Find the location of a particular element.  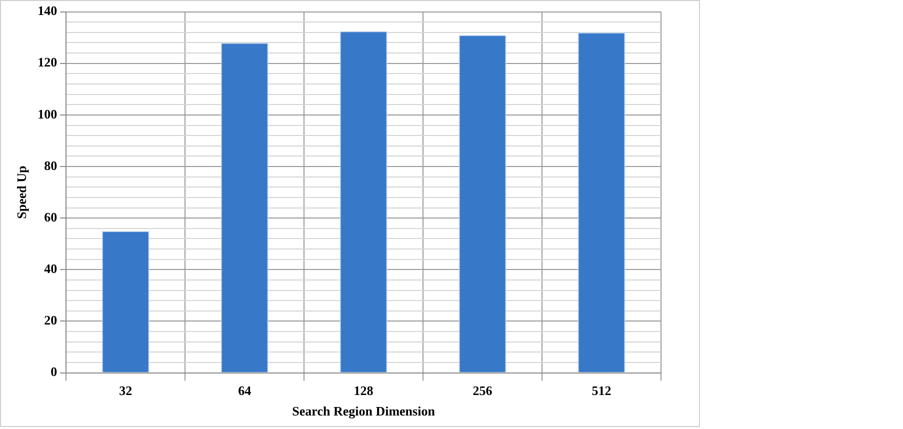

y-tick-label: 20 is located at coordinates (51, 320).